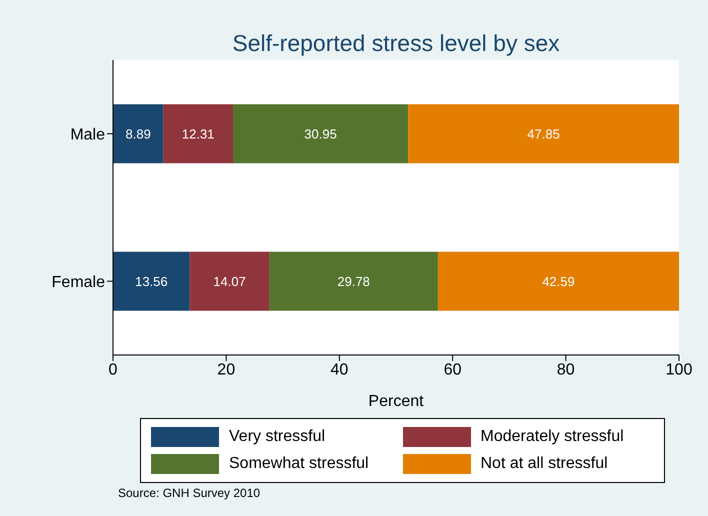  What do you see at coordinates (396, 43) in the screenshot?
I see `chart-title: Self-reported stress level by sex` at bounding box center [396, 43].